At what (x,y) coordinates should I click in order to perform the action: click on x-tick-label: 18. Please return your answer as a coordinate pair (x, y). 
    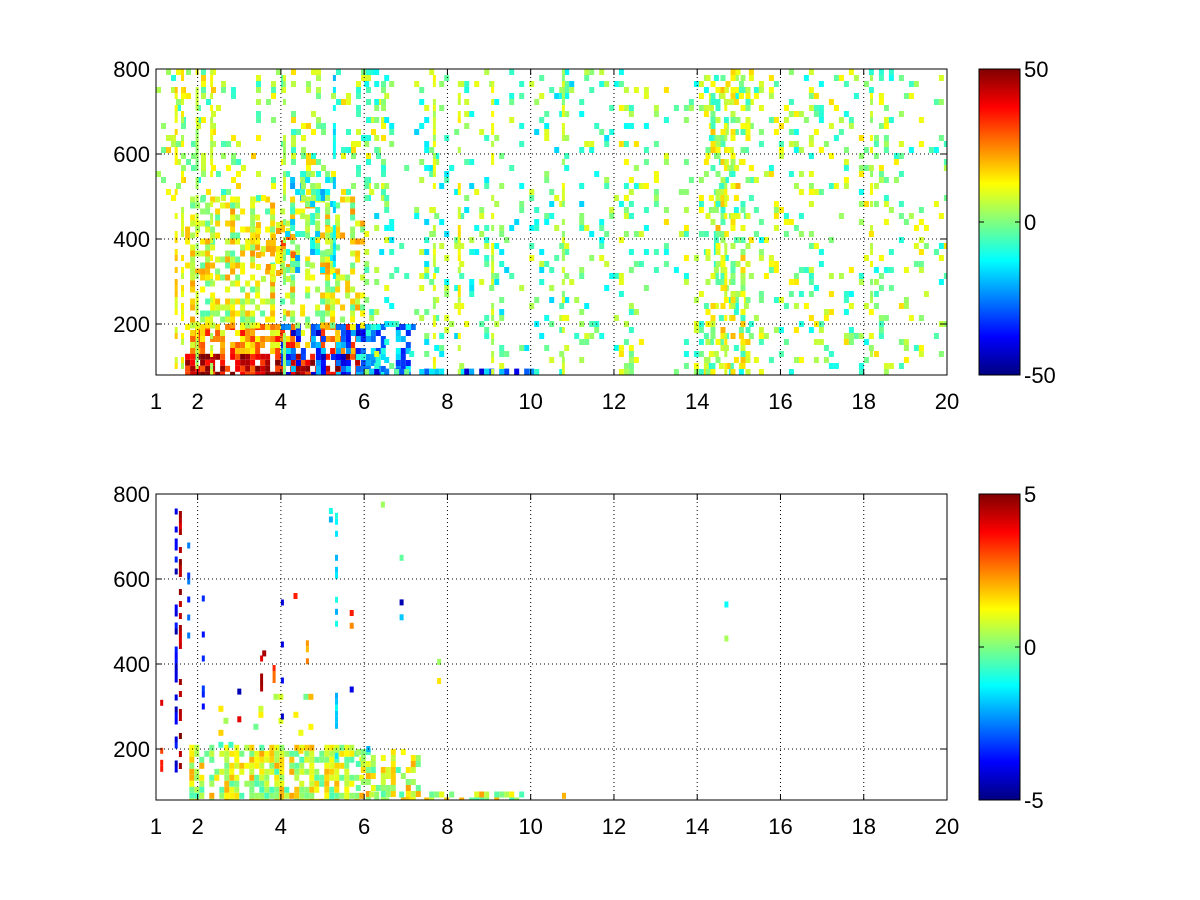
    Looking at the image, I should click on (863, 826).